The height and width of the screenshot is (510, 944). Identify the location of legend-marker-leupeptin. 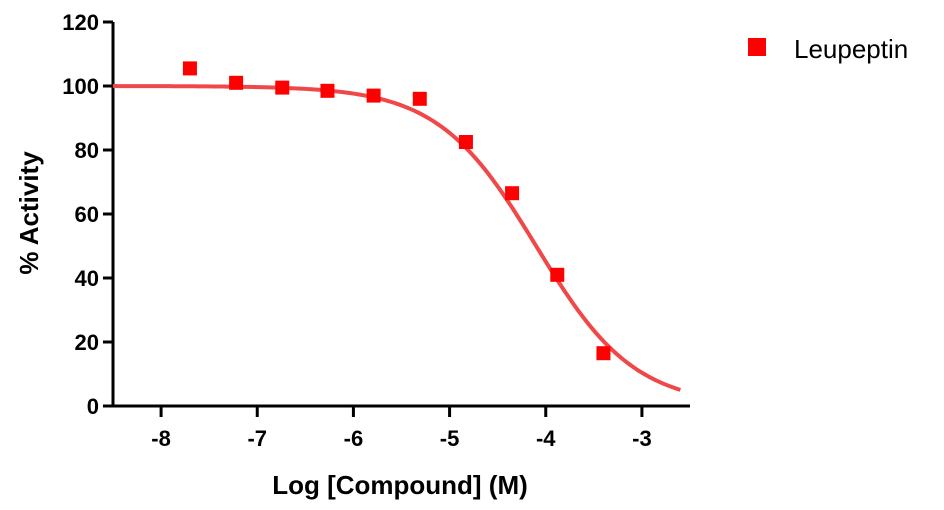
(757, 47).